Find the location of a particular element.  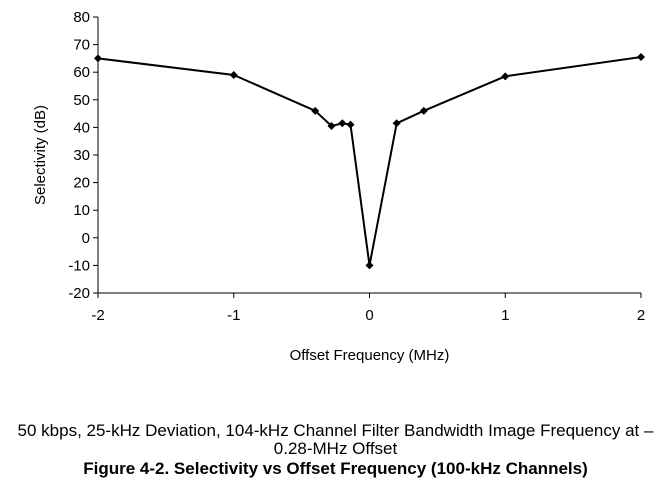

y-tick-label: 30 is located at coordinates (81, 155).